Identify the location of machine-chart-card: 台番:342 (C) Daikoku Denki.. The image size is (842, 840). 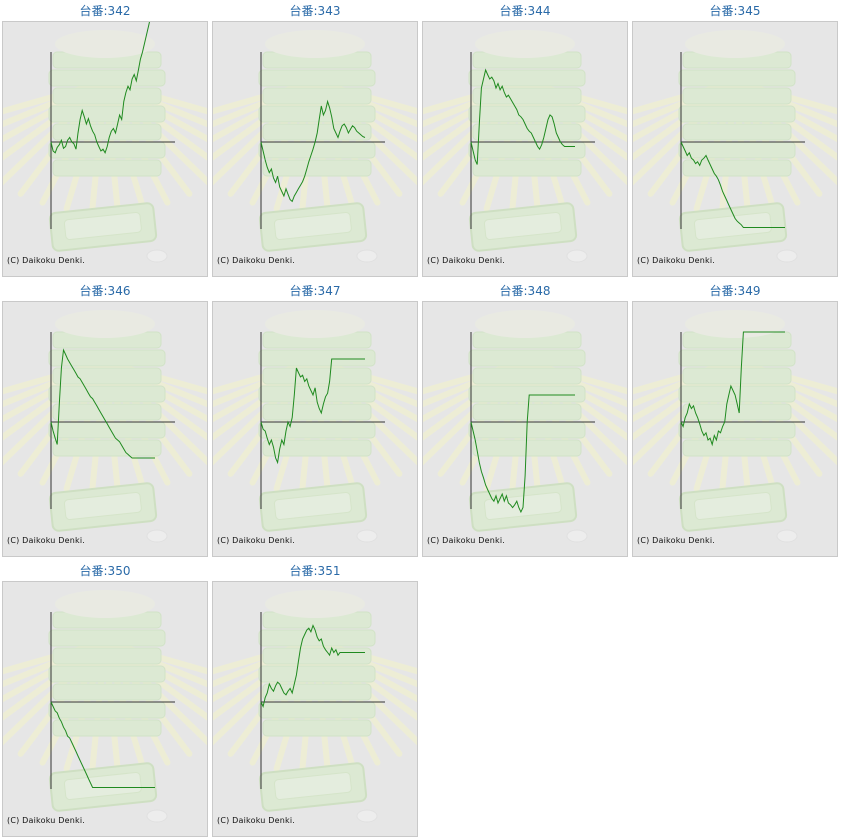
(105, 140).